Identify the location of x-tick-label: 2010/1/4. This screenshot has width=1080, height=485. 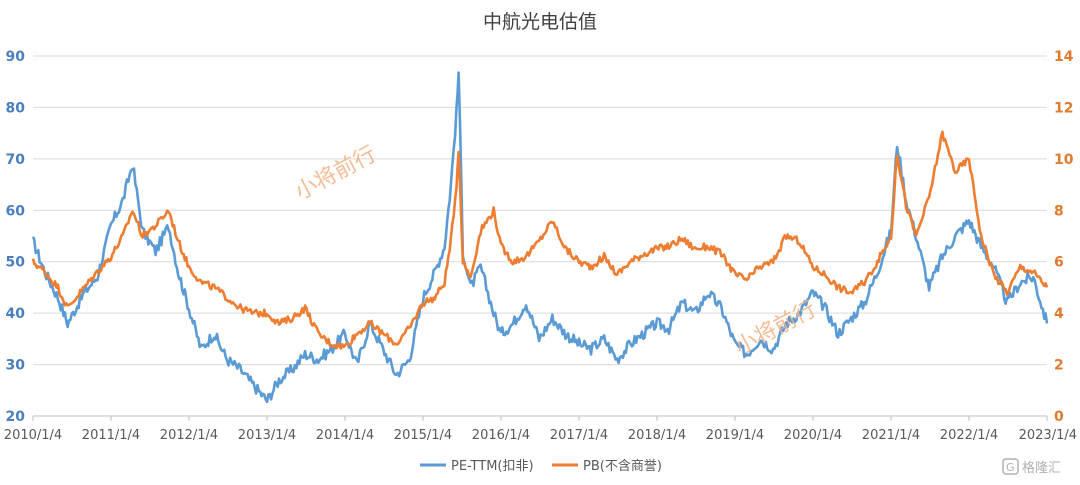
(33, 435).